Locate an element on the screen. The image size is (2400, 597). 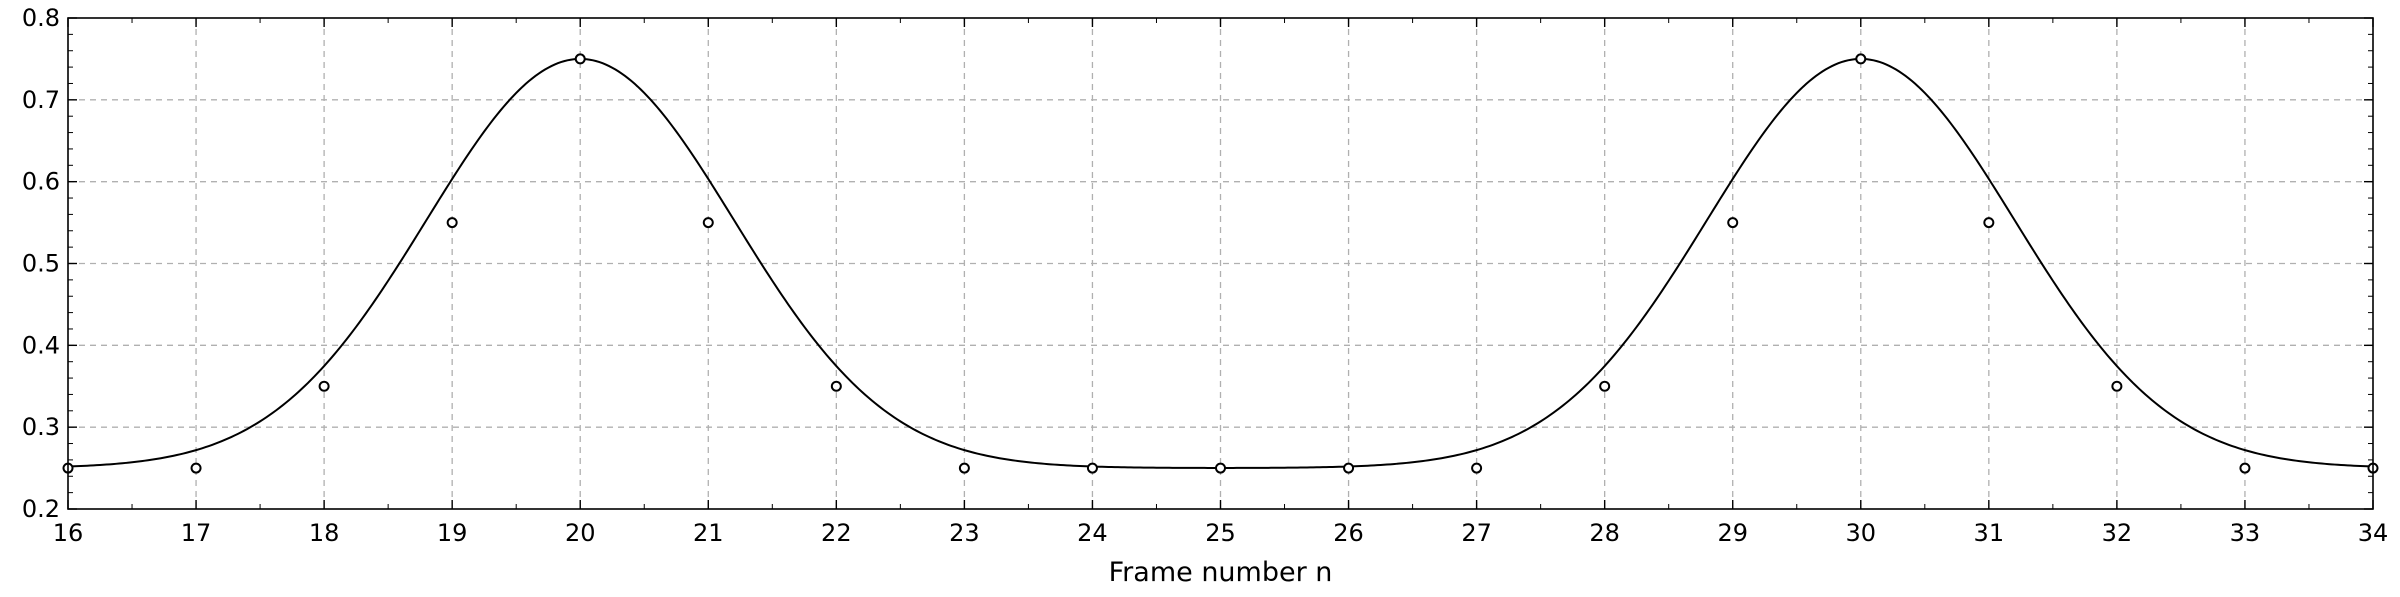
x-tick-label: 30 is located at coordinates (1861, 533).